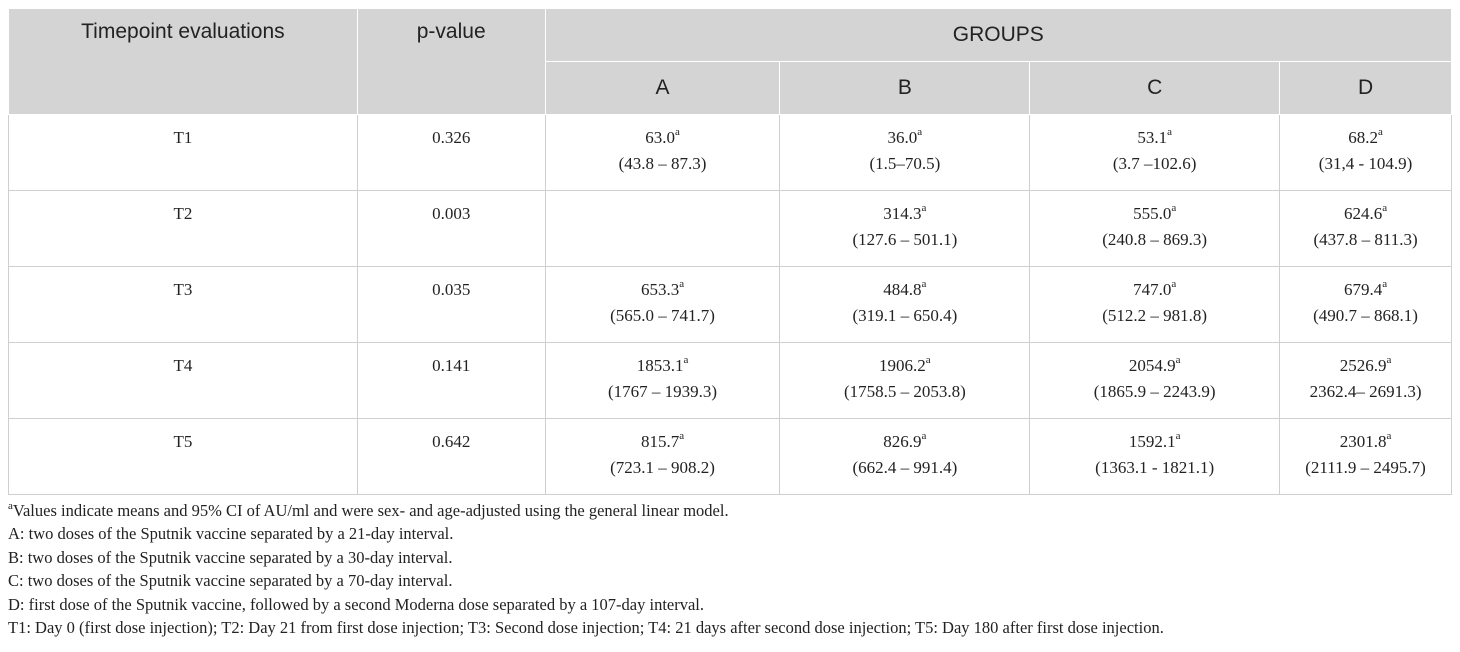 Image resolution: width=1460 pixels, height=652 pixels. I want to click on mean-value-line: 815.7a, so click(663, 437).